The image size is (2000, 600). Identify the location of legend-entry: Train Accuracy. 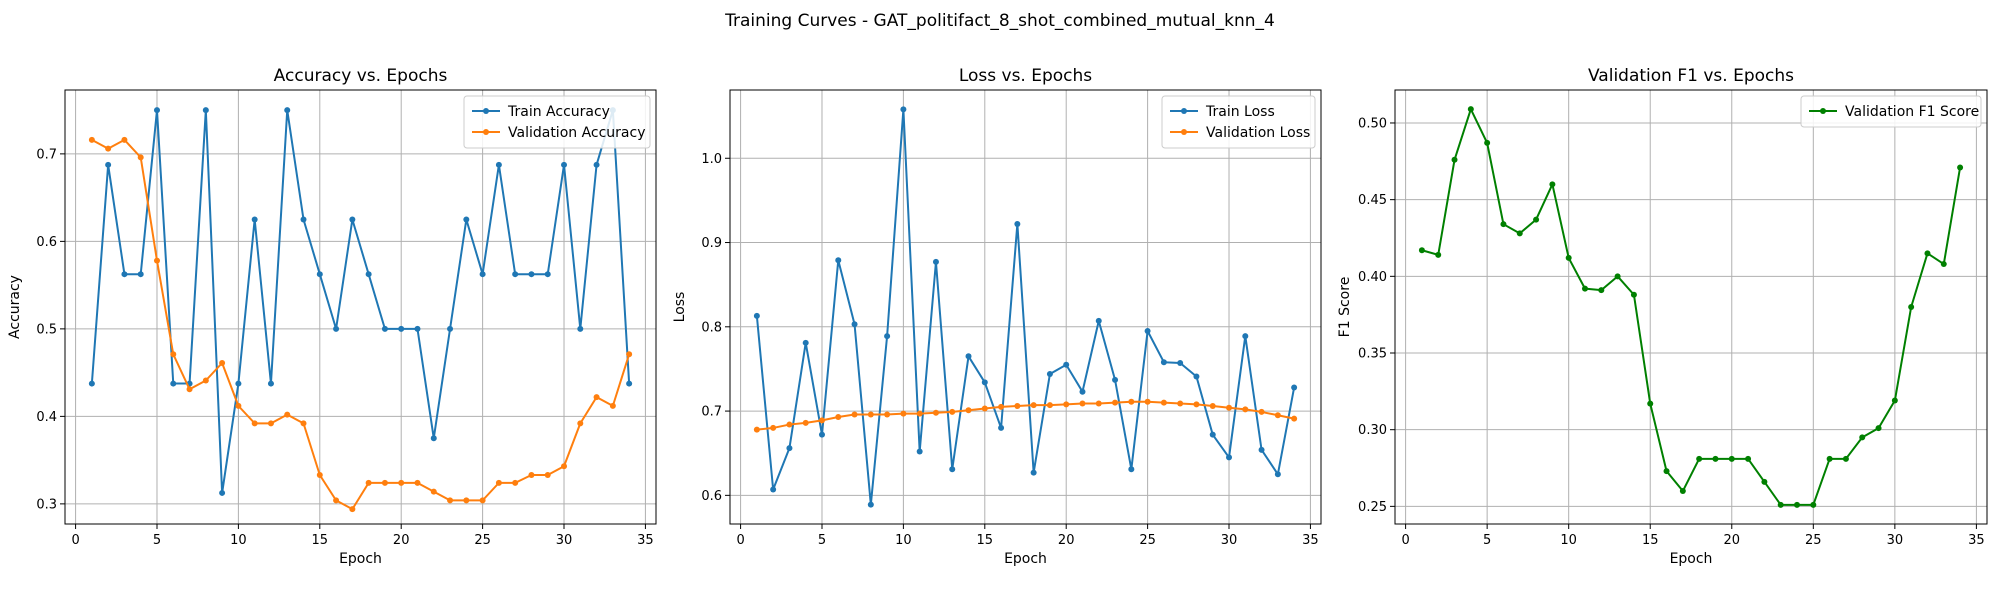
(558, 112).